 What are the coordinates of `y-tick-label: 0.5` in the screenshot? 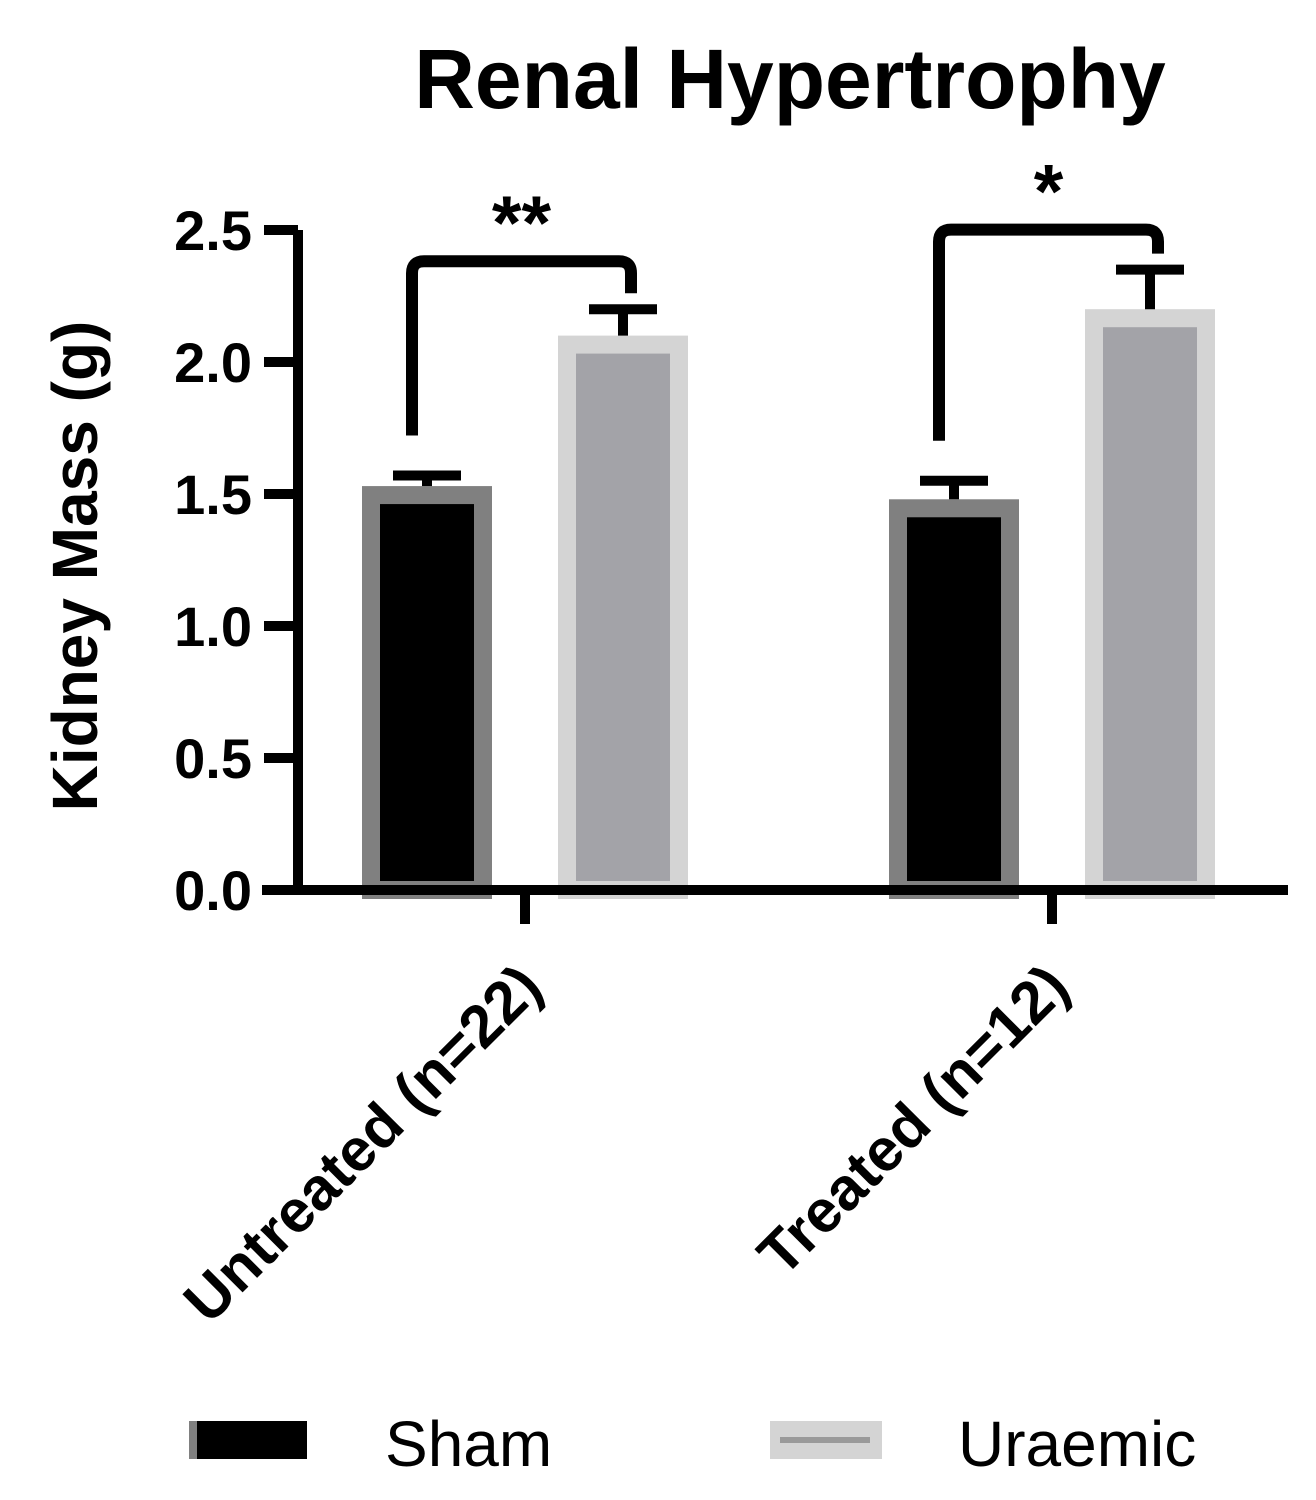 It's located at (213, 758).